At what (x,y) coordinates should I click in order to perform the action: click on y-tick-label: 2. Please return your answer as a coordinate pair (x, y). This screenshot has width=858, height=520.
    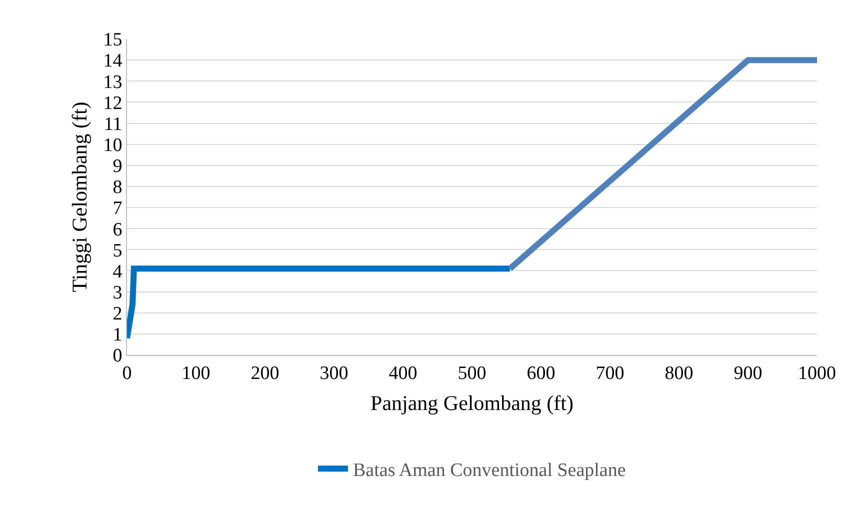
    Looking at the image, I should click on (117, 314).